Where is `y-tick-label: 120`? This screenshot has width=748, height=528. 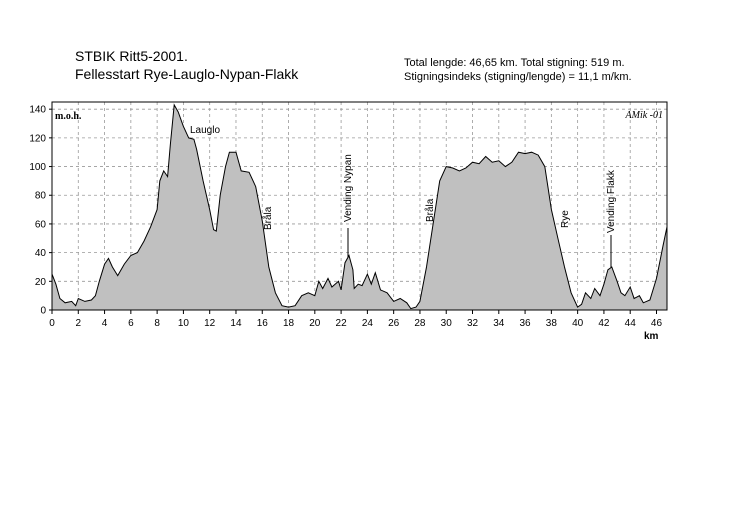 y-tick-label: 120 is located at coordinates (37, 138).